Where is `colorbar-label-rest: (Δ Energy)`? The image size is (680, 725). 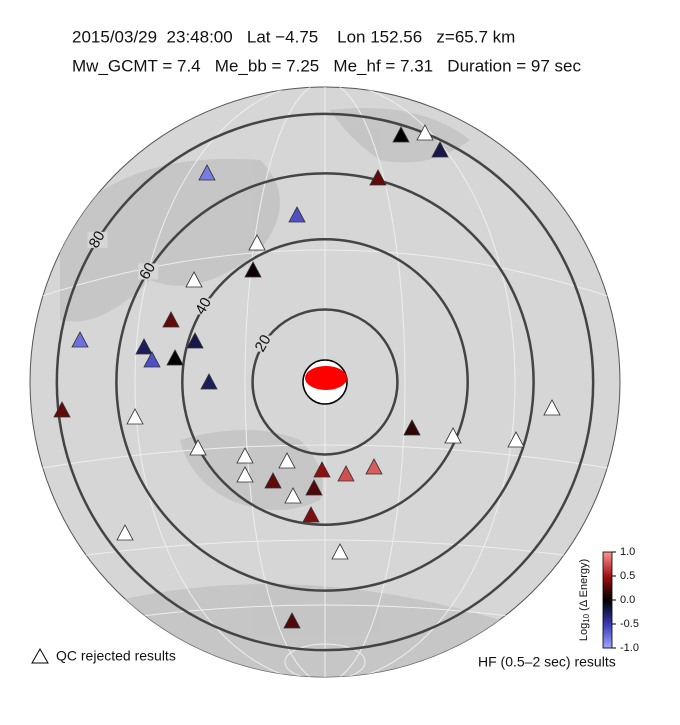 colorbar-label-rest: (Δ Energy) is located at coordinates (584, 586).